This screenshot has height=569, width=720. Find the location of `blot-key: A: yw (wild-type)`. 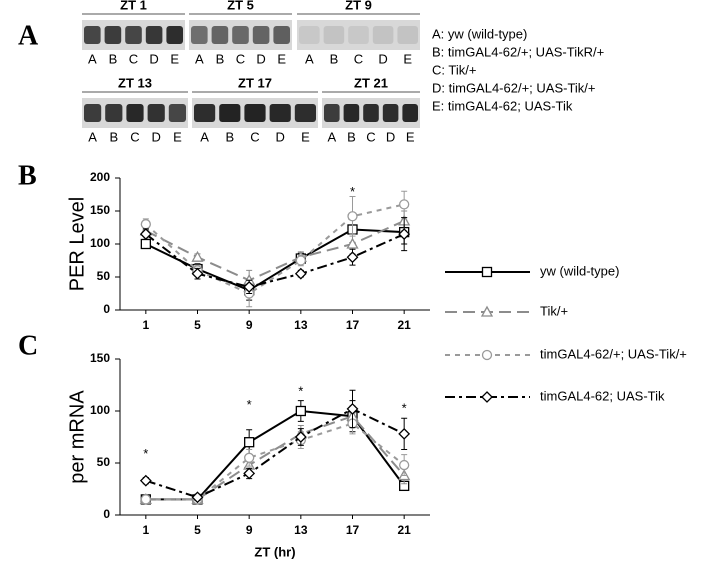

blot-key: A: yw (wild-type) is located at coordinates (479, 33).